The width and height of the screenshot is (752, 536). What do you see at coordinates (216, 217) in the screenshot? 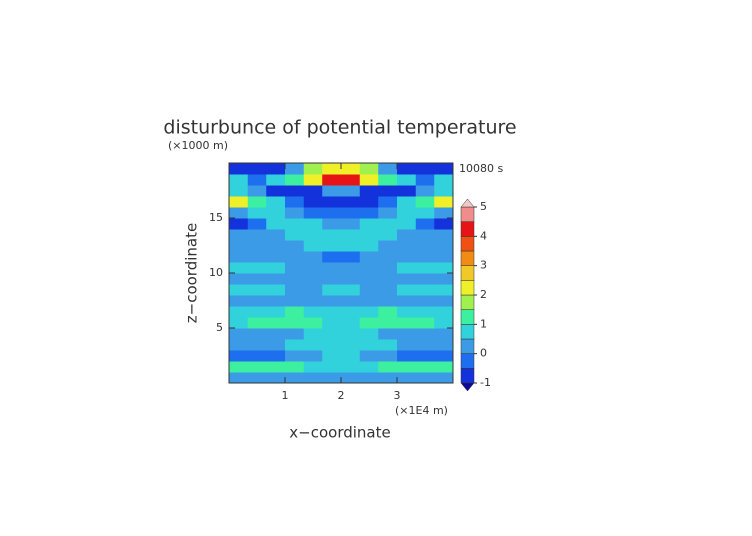
I see `y-tick-label: 15` at bounding box center [216, 217].